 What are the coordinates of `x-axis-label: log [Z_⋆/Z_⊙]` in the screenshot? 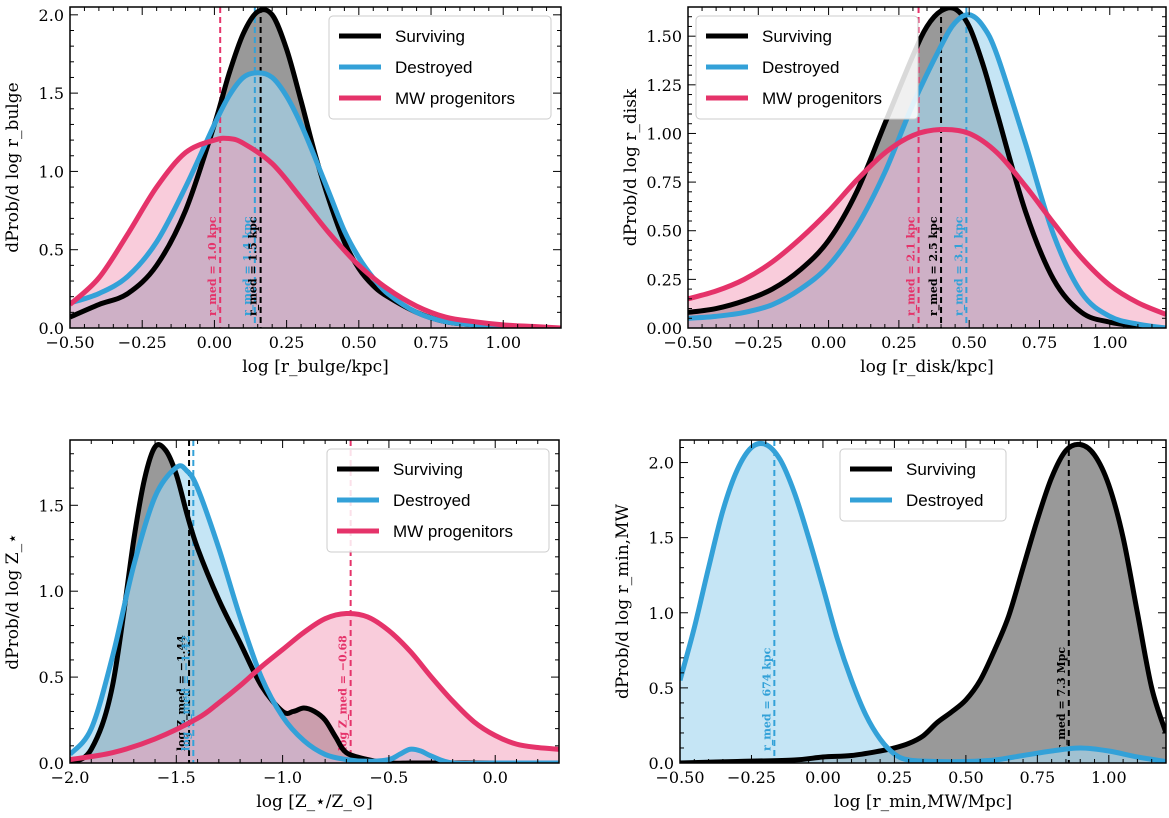 It's located at (314, 802).